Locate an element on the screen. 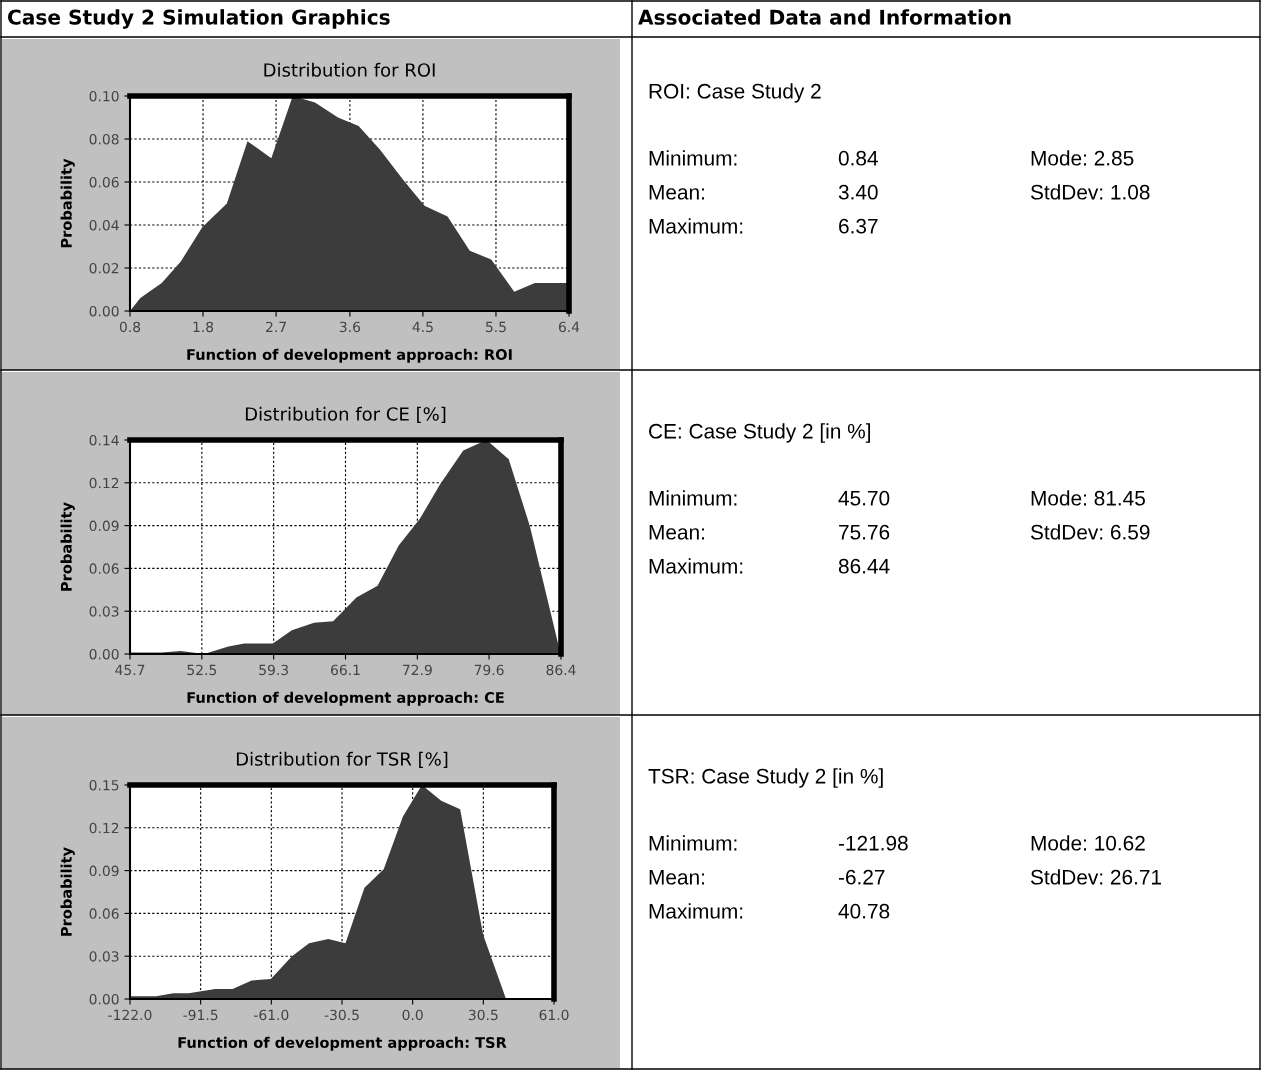 This screenshot has width=1261, height=1070. y-tick-label: 0.10 is located at coordinates (104, 96).